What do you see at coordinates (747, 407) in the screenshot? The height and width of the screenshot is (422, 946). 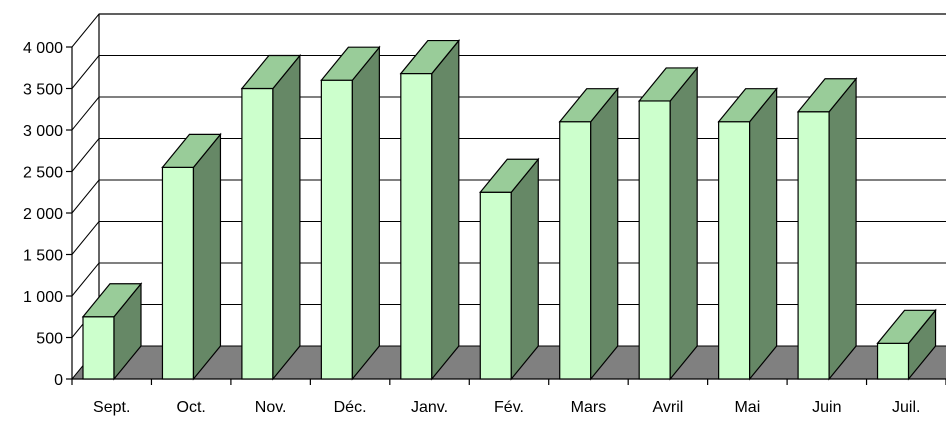 I see `x-tick-label: Mai` at bounding box center [747, 407].